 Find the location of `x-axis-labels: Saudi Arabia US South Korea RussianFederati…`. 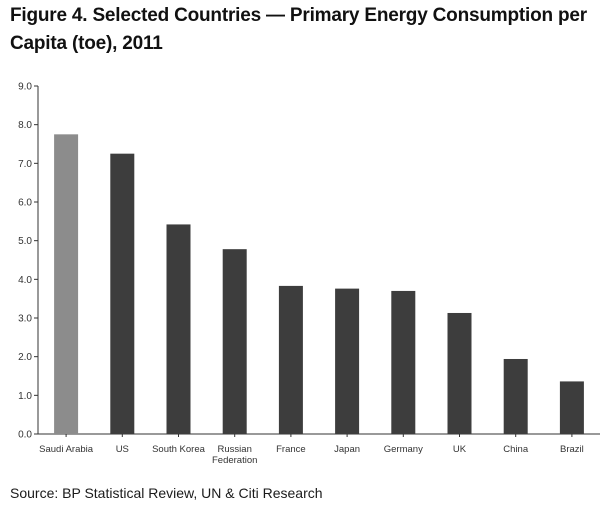

x-axis-labels: Saudi Arabia US South Korea RussianFederati… is located at coordinates (311, 450).